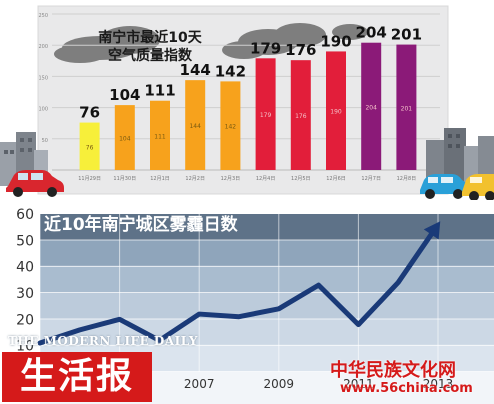 The height and width of the screenshot is (404, 494). Describe the element at coordinates (103, 341) in the screenshot. I see `masthead-english: THE MODERN LIFE DAILY` at that location.